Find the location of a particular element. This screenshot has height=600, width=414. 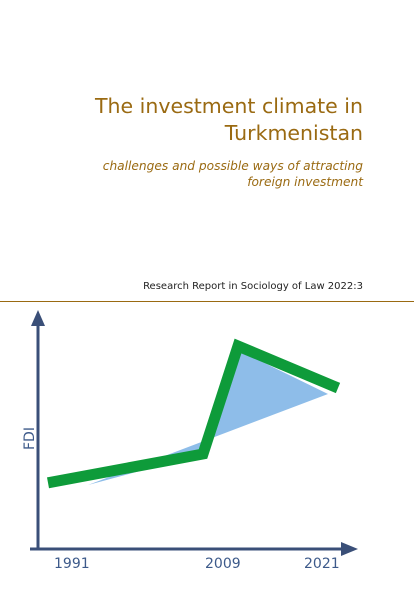

y-axis-label: FDI is located at coordinates (30, 438).